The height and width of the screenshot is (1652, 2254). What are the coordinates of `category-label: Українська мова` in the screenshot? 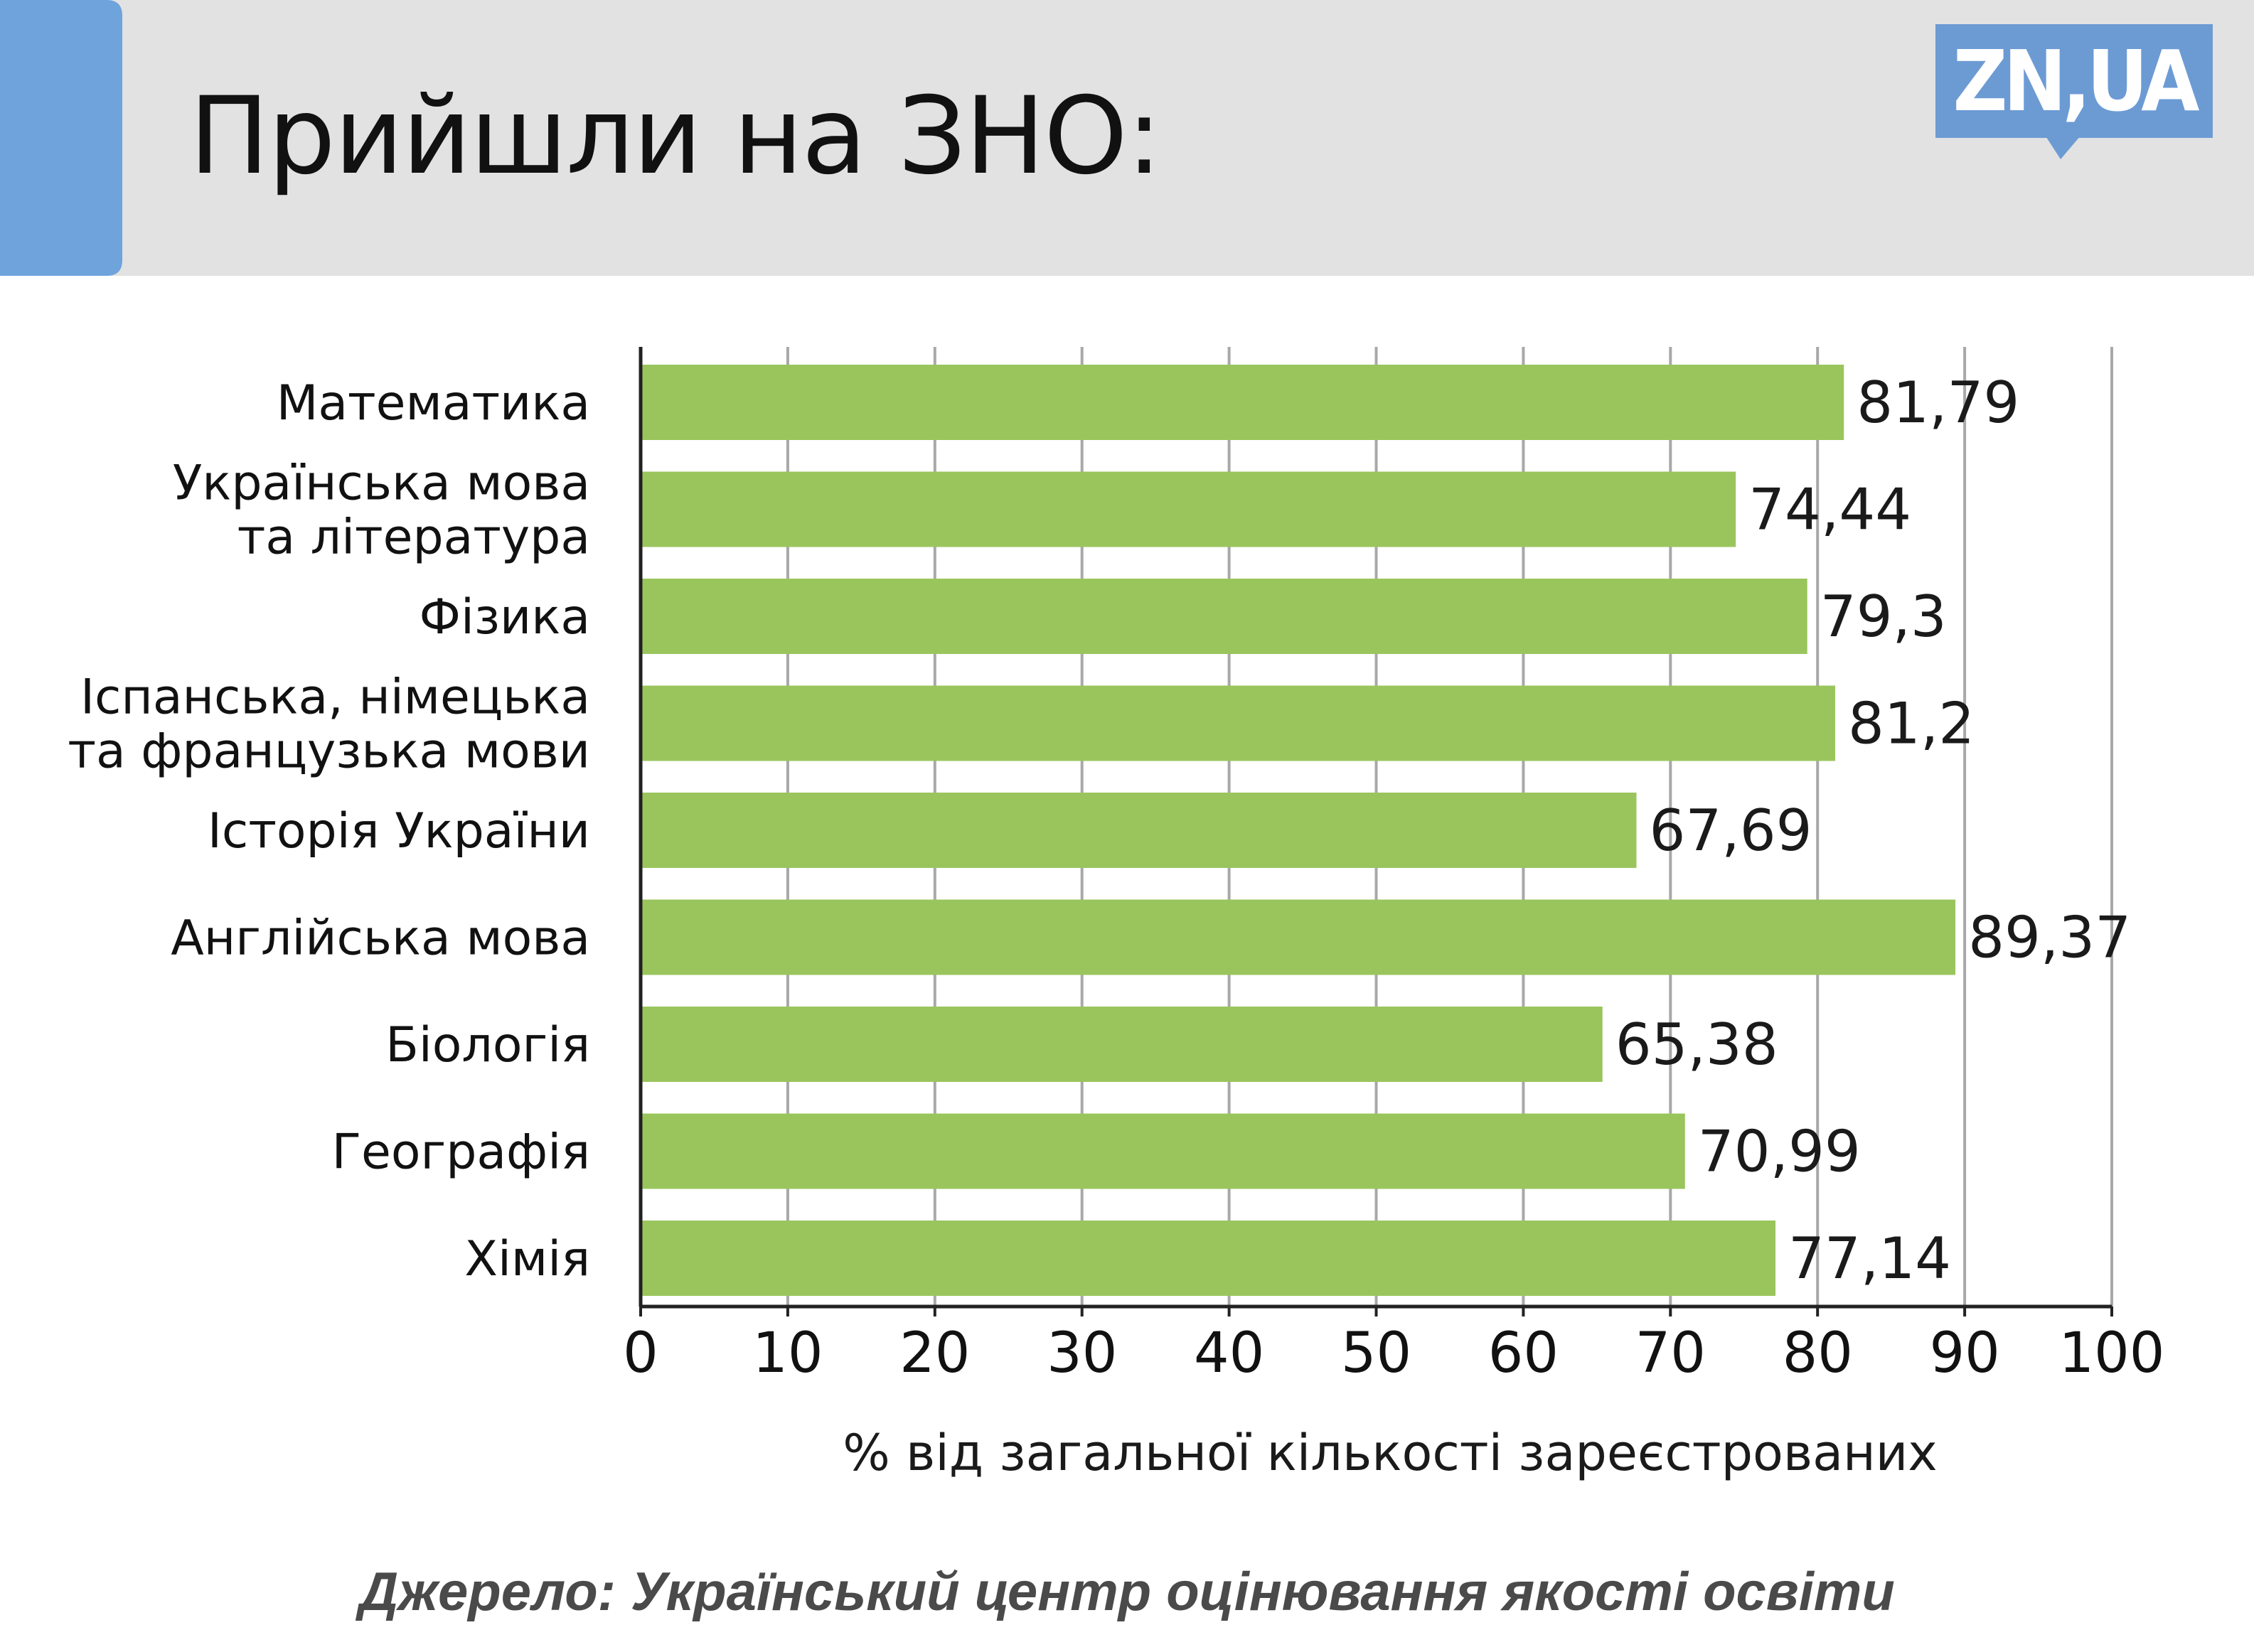 It's located at (381, 484).